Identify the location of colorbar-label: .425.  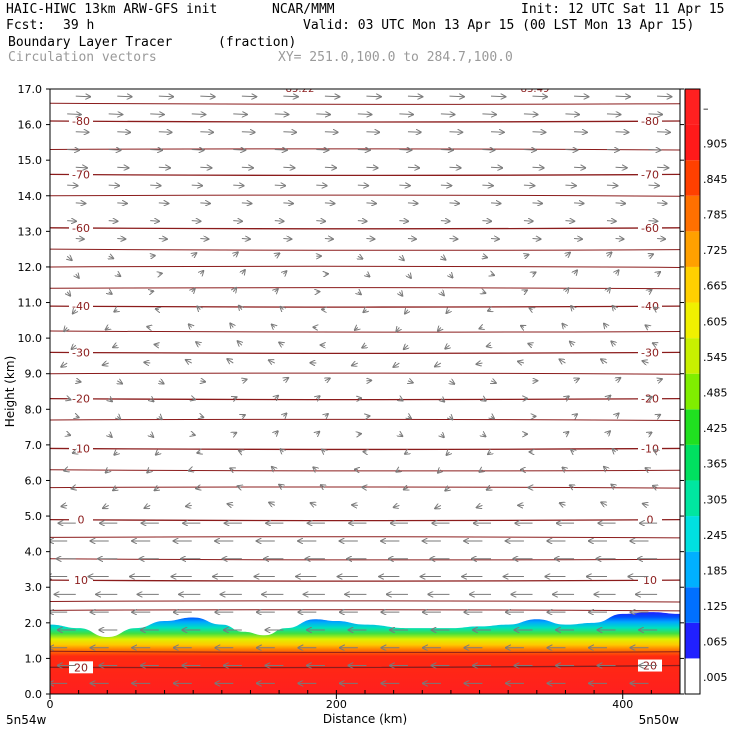
(715, 428).